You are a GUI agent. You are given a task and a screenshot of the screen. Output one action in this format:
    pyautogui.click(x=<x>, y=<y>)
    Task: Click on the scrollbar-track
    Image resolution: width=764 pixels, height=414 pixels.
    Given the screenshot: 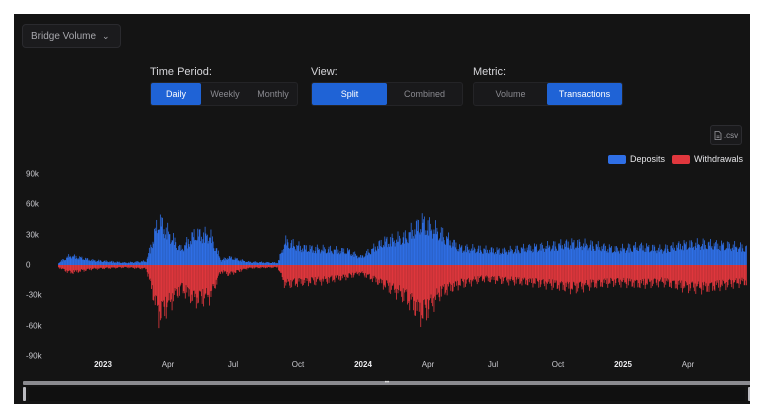 What is the action you would take?
    pyautogui.click(x=386, y=383)
    